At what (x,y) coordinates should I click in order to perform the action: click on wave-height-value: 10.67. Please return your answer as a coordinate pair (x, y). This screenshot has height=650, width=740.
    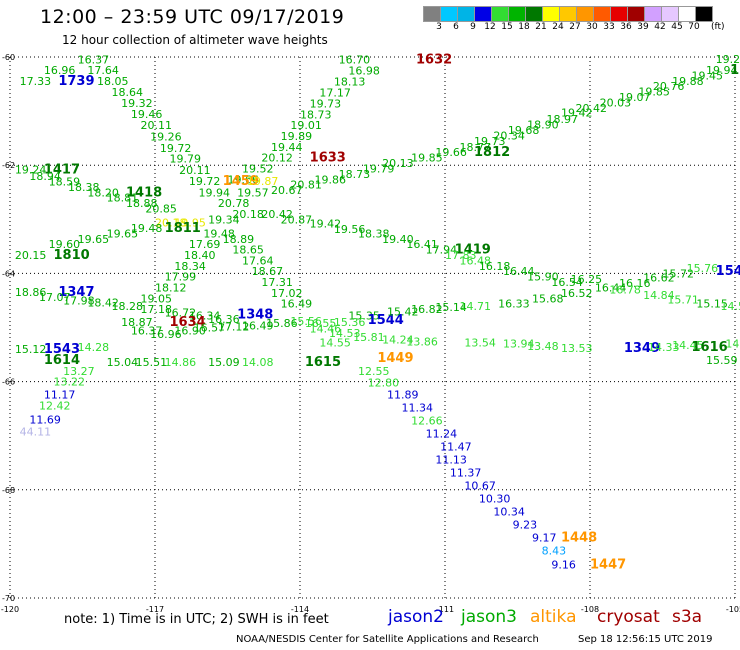
    Looking at the image, I should click on (480, 485).